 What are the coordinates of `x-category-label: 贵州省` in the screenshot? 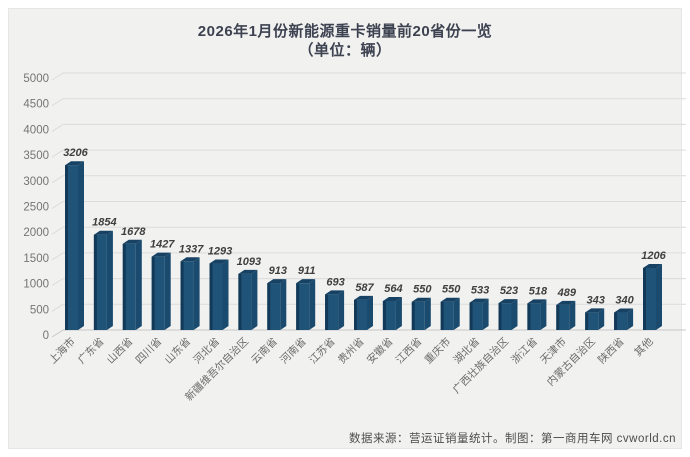 It's located at (350, 350).